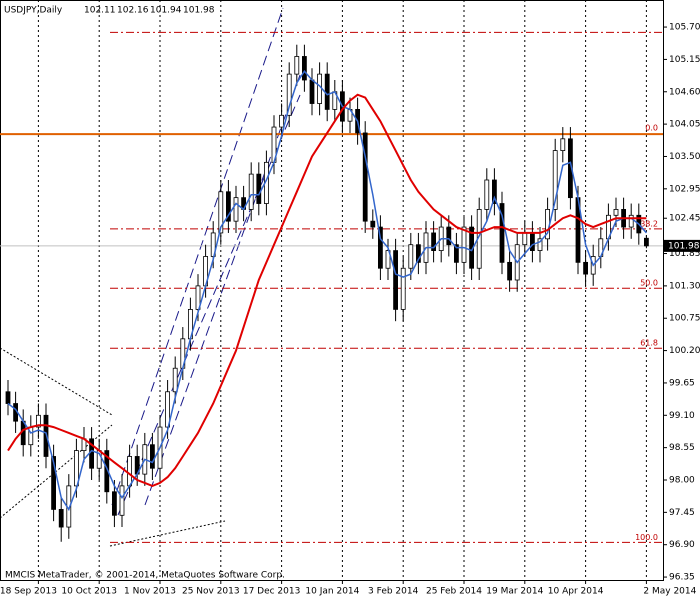 The image size is (700, 604). I want to click on fibo-label: 38.2, so click(649, 223).